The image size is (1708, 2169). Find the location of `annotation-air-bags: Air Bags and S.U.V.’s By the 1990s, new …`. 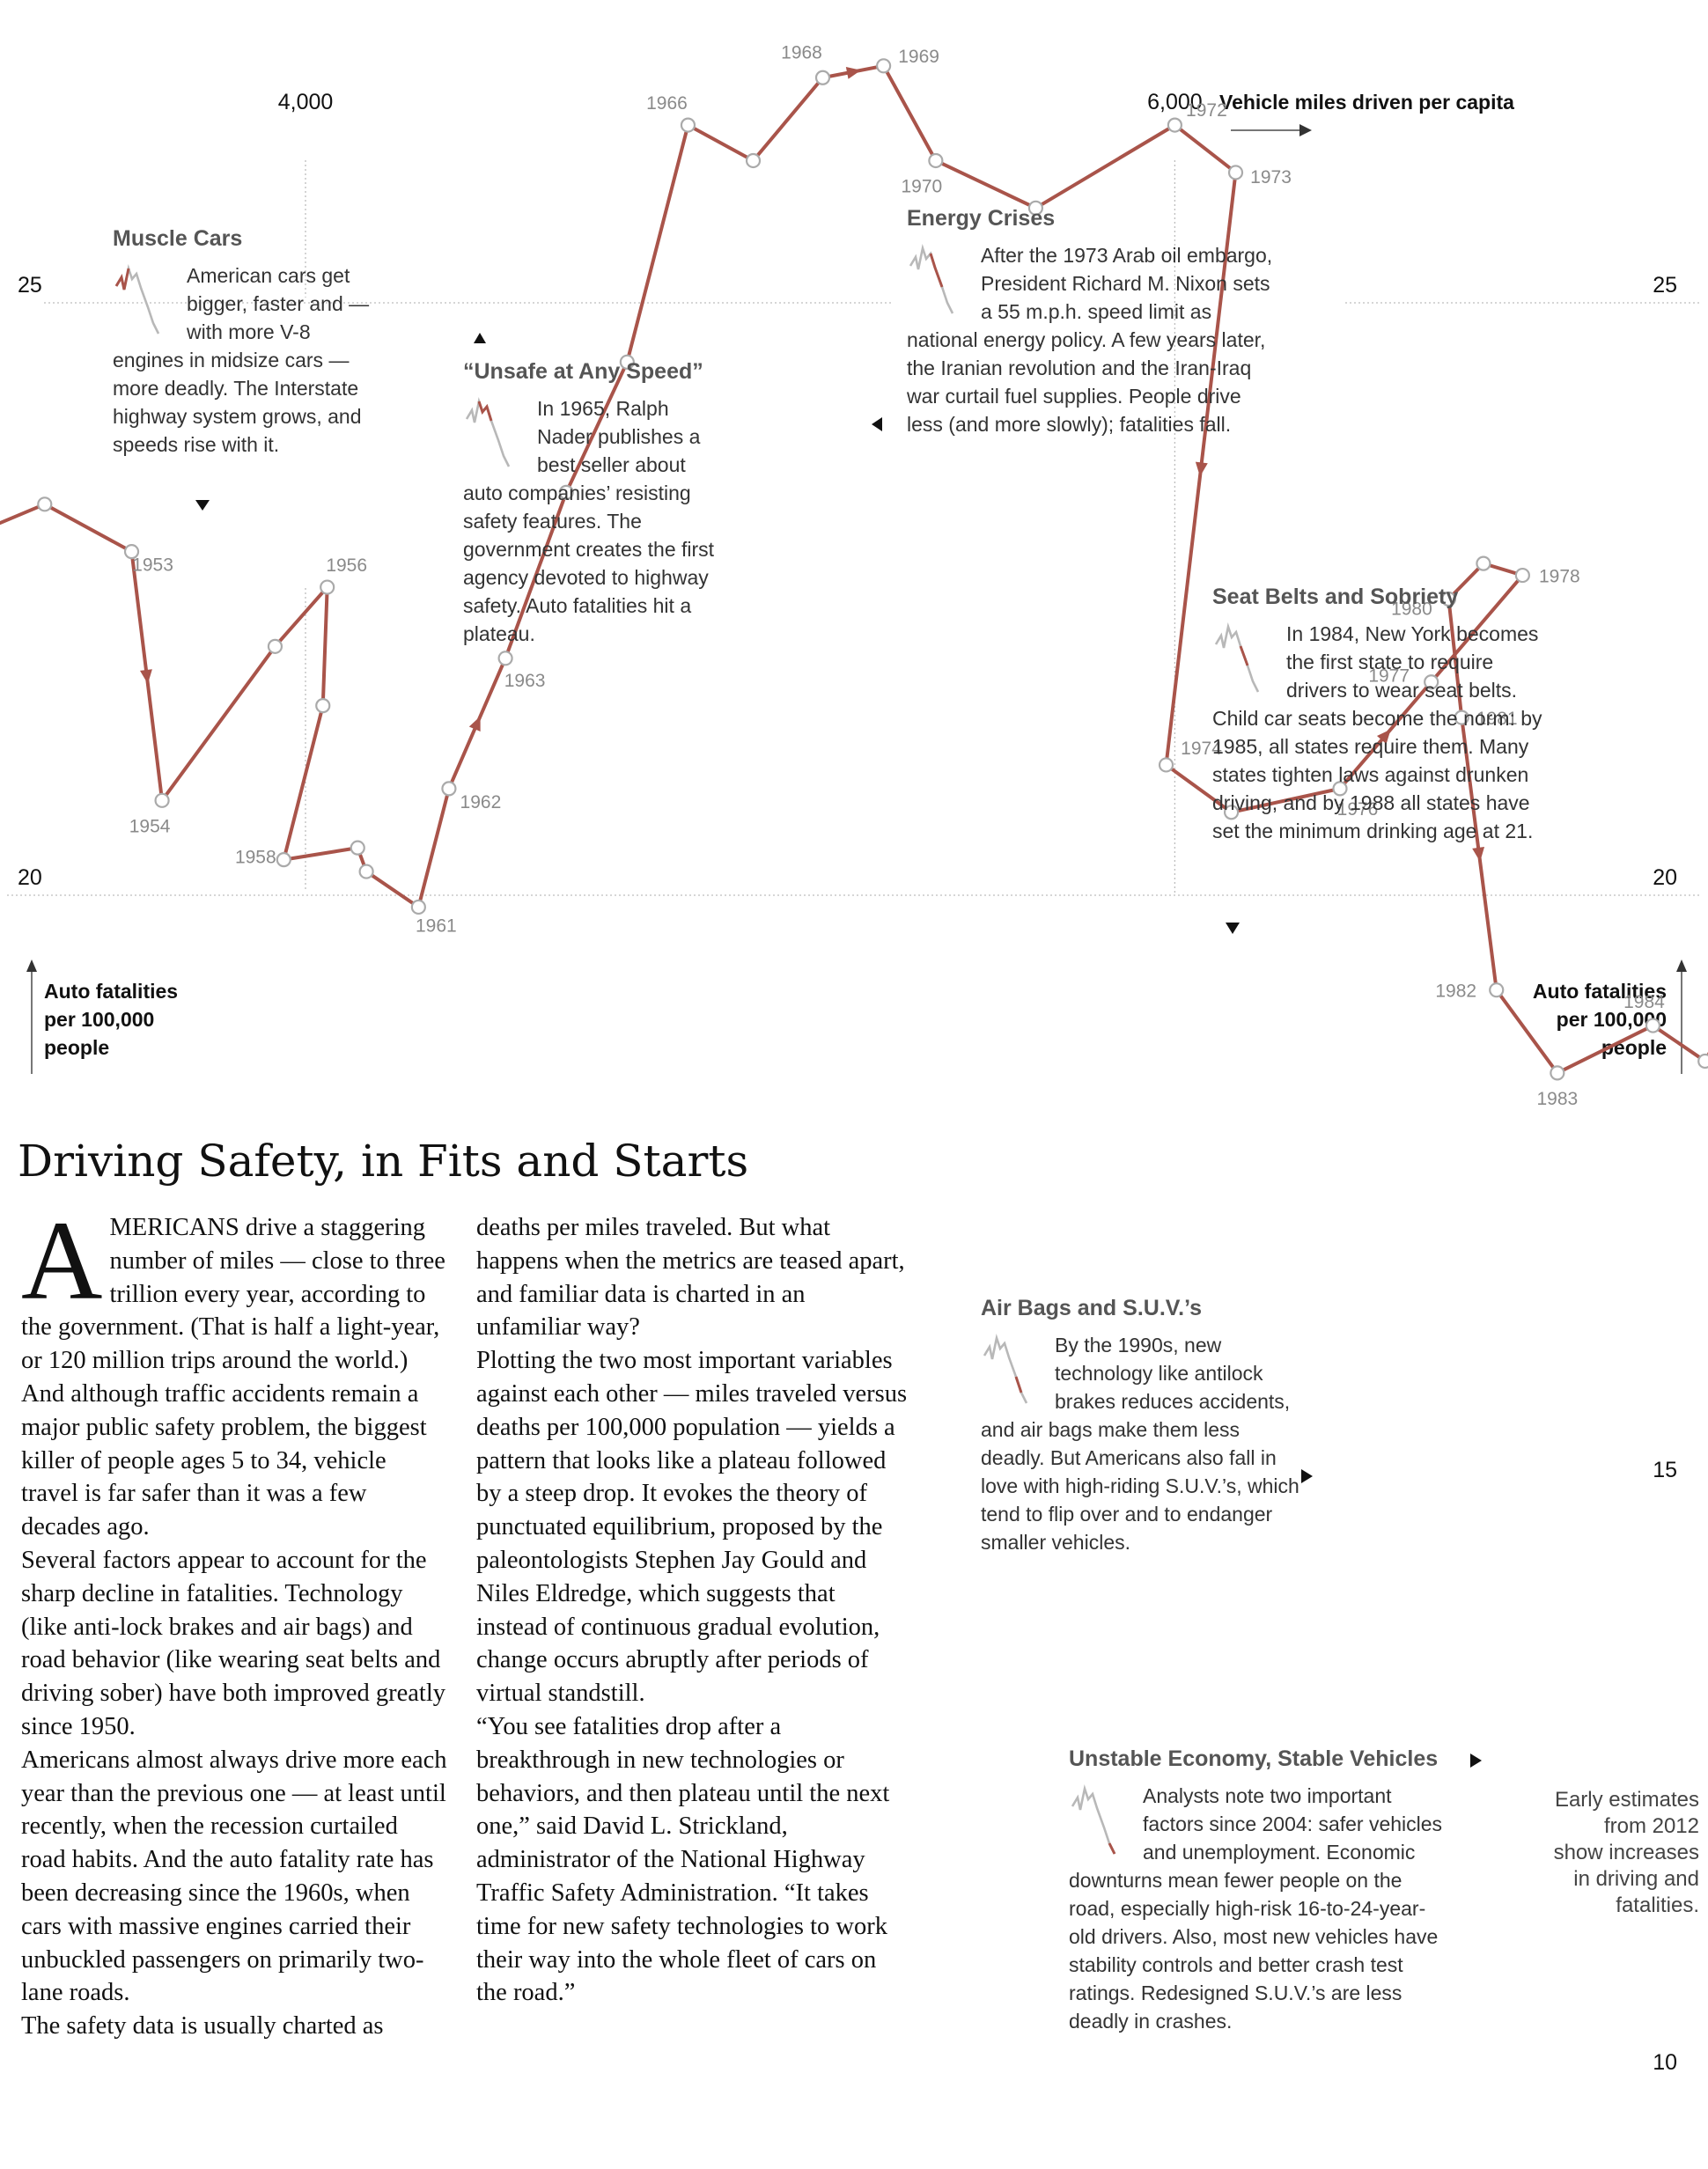

annotation-air-bags: Air Bags and S.U.V.’s By the 1990s, new … is located at coordinates (1144, 1425).